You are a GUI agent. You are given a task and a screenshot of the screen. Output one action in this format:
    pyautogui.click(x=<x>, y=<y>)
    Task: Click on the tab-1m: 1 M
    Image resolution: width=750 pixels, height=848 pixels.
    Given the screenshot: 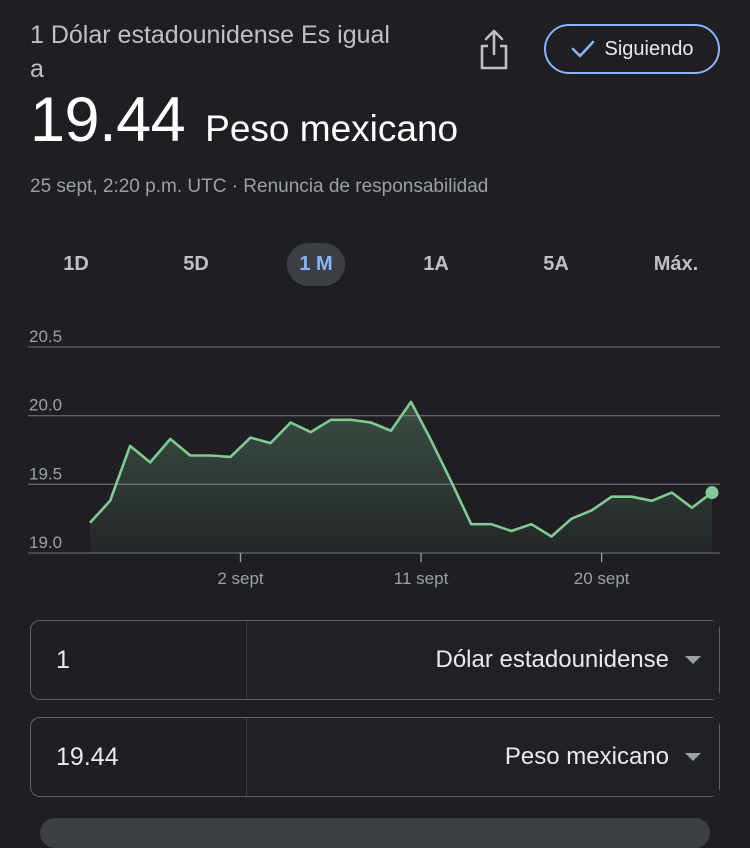 What is the action you would take?
    pyautogui.click(x=316, y=264)
    